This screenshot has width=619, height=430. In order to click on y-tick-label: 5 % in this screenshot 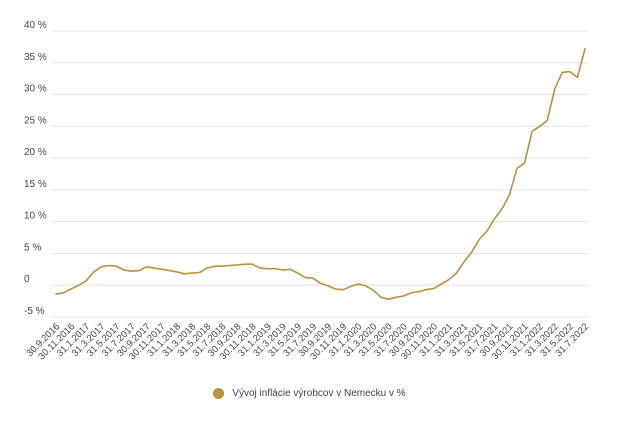, I will do `click(32, 247)`.